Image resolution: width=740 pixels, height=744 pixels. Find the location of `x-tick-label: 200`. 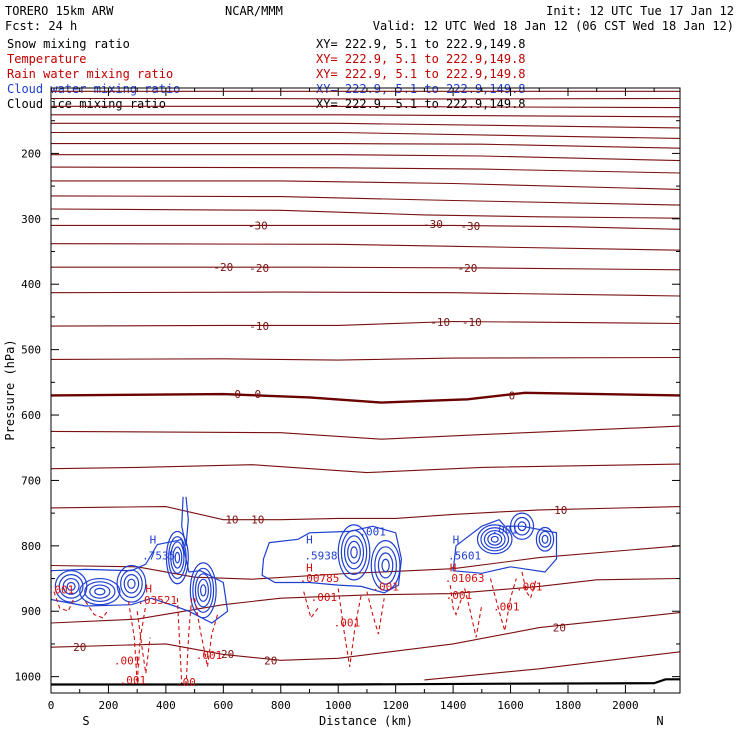

x-tick-label: 200 is located at coordinates (109, 705).